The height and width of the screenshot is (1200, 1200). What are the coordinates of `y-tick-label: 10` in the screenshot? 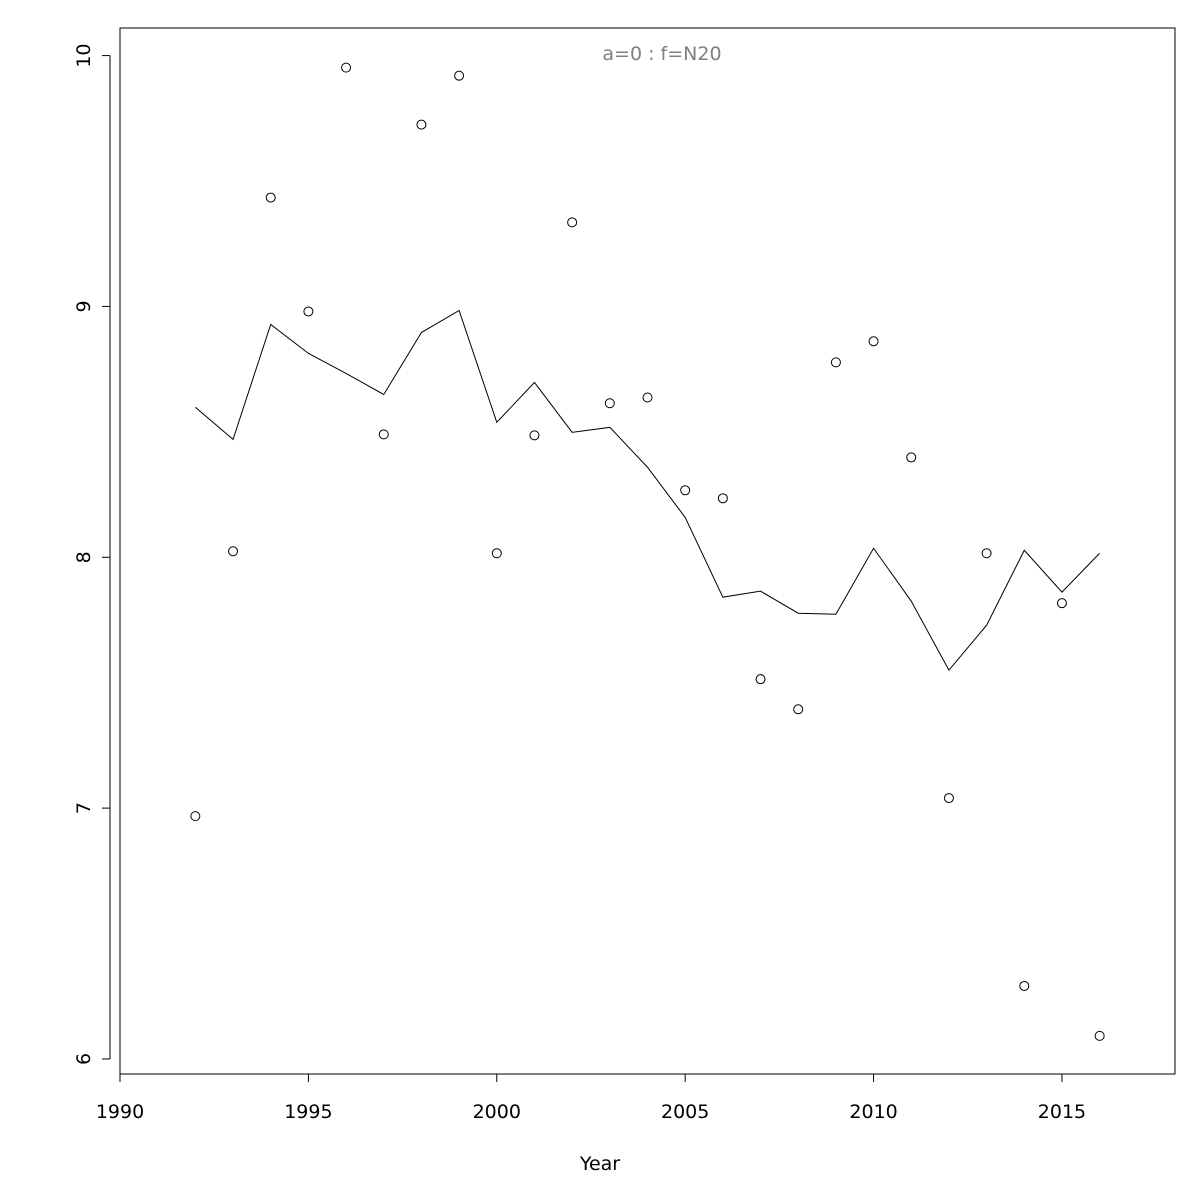 It's located at (84, 55).